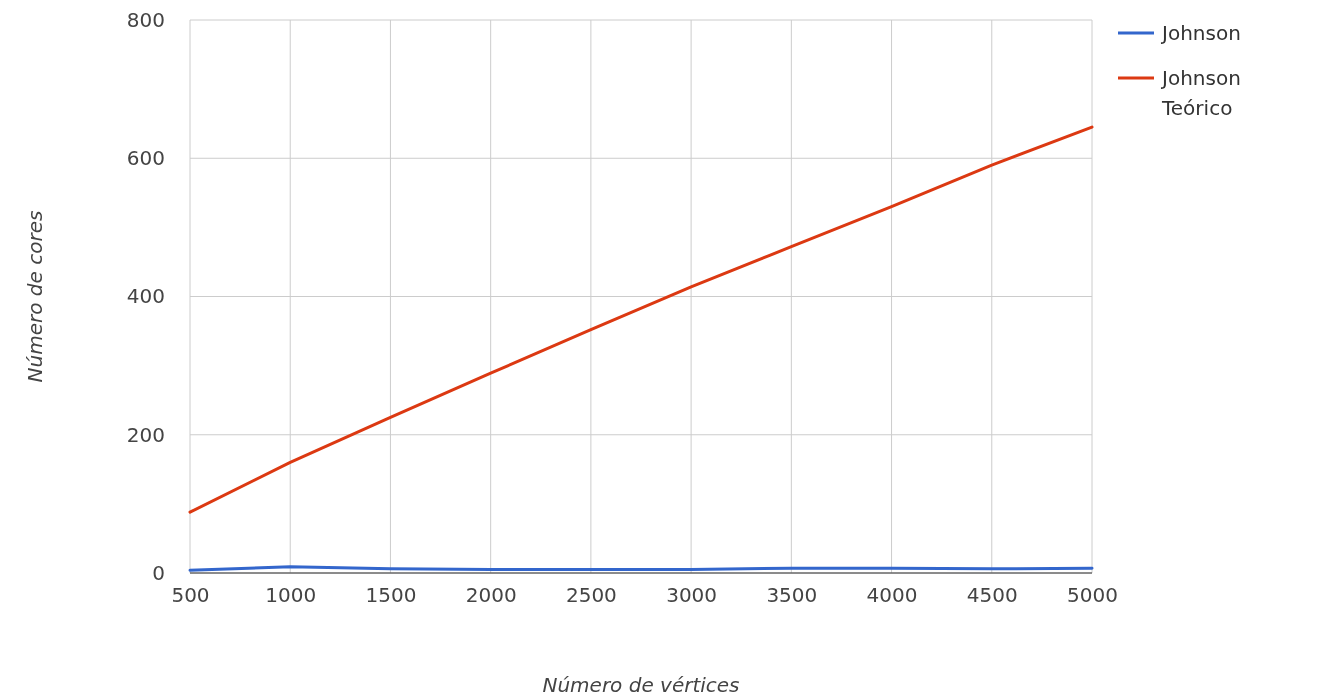 Image resolution: width=1317 pixels, height=698 pixels. What do you see at coordinates (491, 595) in the screenshot?
I see `x-tick-label: 2000` at bounding box center [491, 595].